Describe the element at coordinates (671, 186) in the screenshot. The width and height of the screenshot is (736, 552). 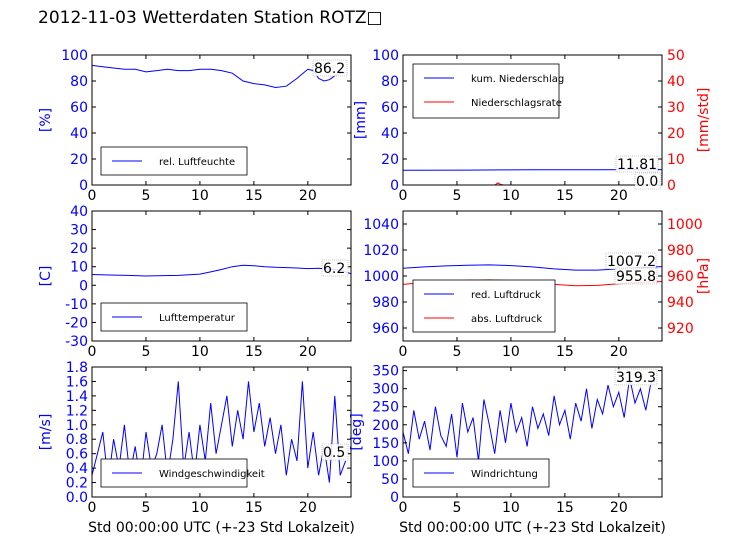
I see `y2-tick-label: 0` at that location.